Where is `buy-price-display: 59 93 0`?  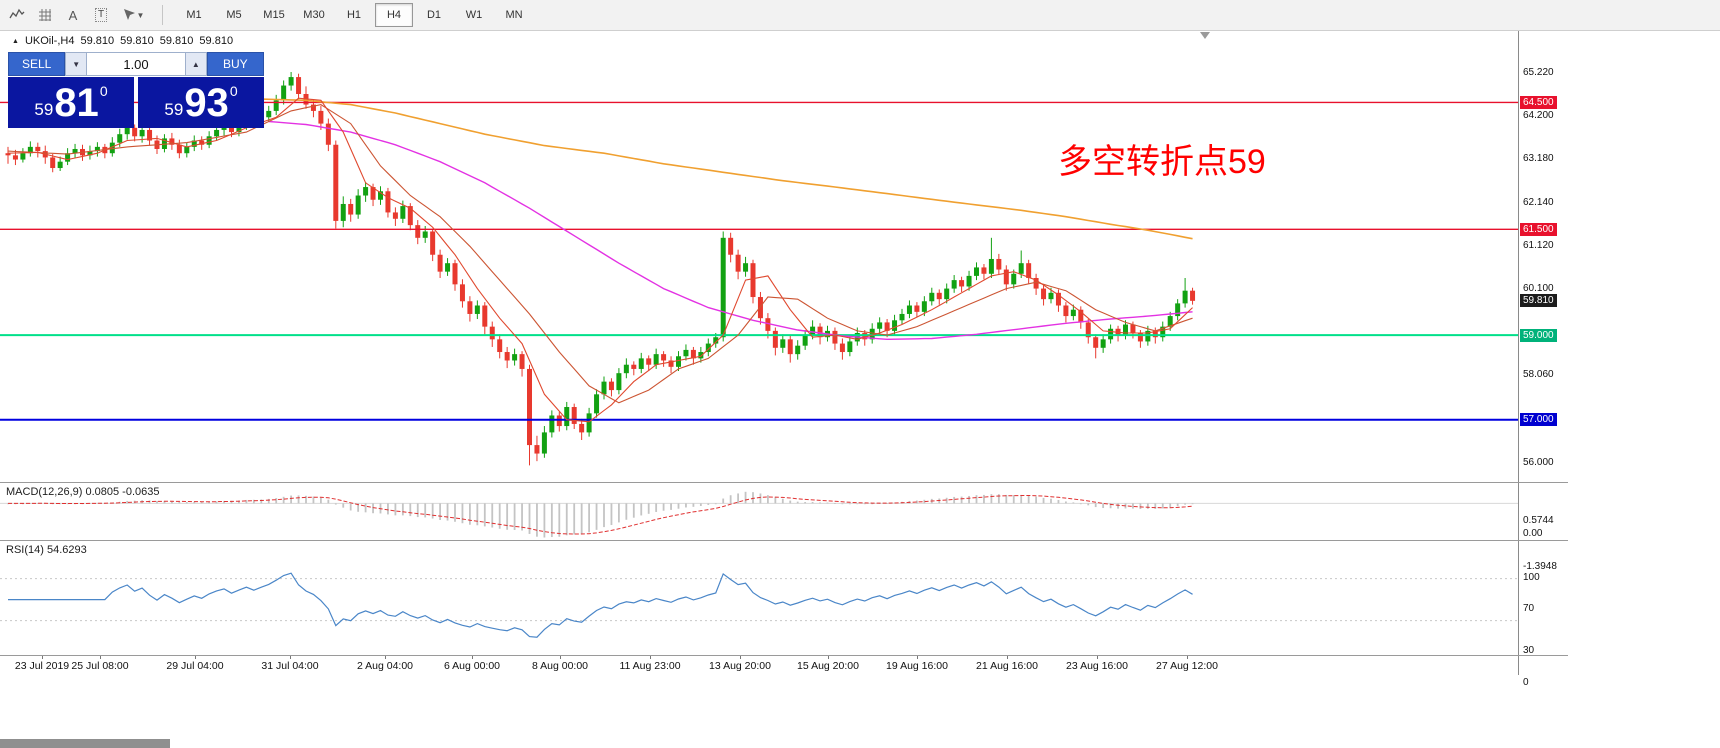 buy-price-display: 59 93 0 is located at coordinates (201, 102).